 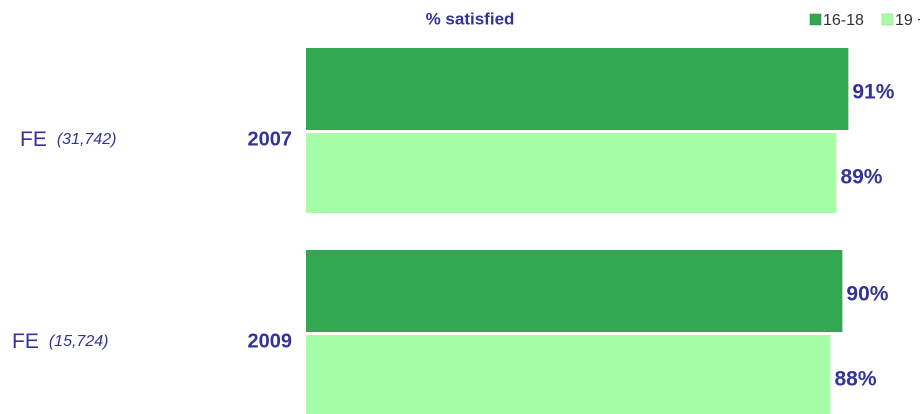 I want to click on group-note: (15,724), so click(x=79, y=341).